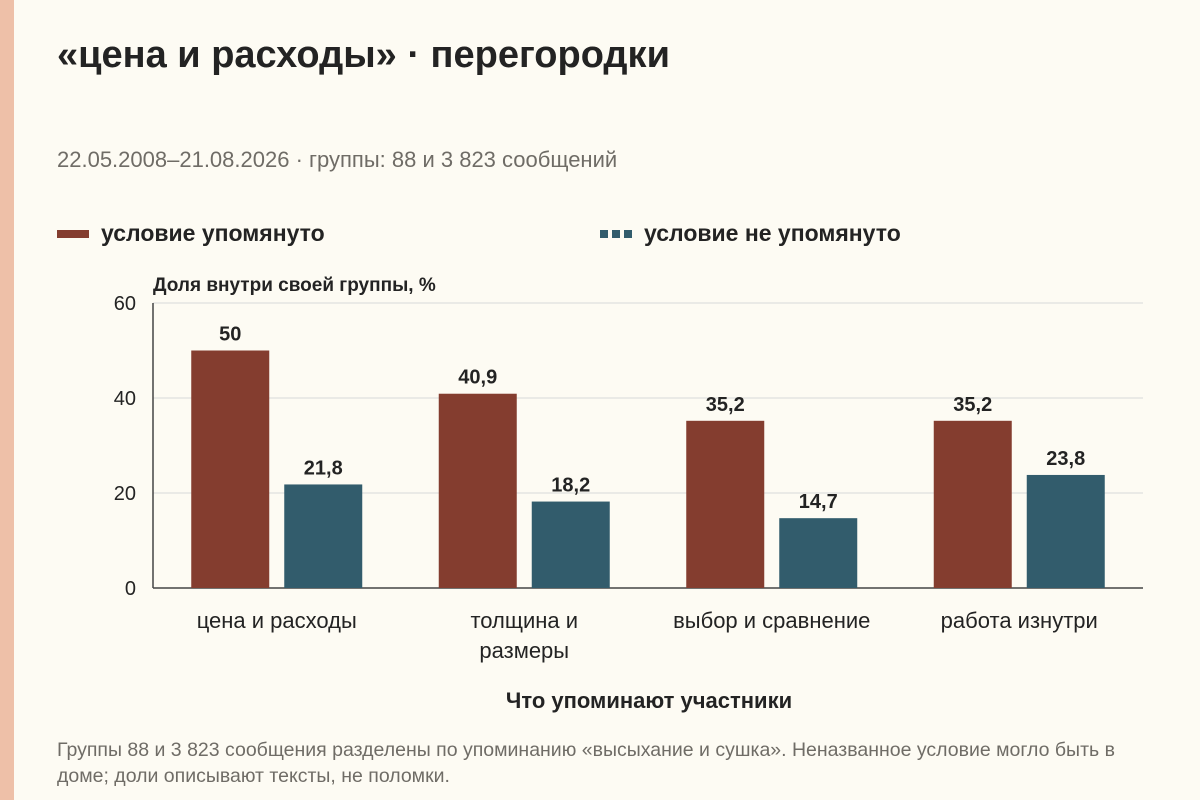  What do you see at coordinates (363, 55) in the screenshot?
I see `chart-title: «цена и расходы» · перегородки` at bounding box center [363, 55].